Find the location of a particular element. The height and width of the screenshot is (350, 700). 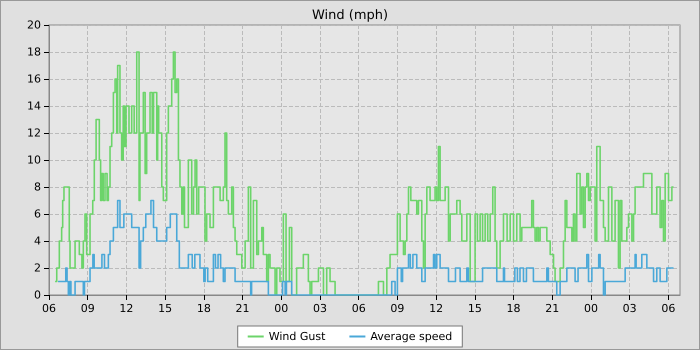

chart-title: Wind (mph) is located at coordinates (350, 15).